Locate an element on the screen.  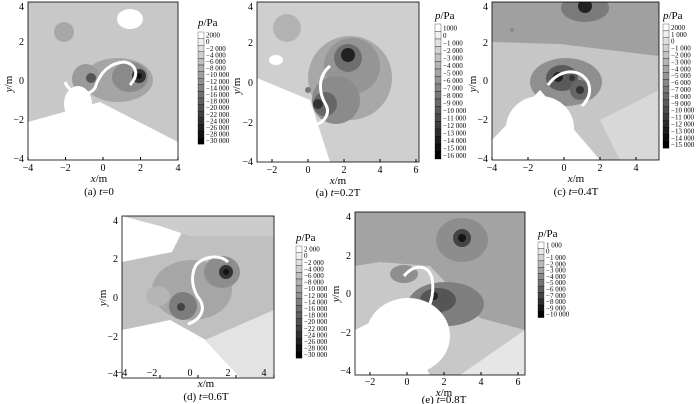
colorbar-label: −12 000 is located at coordinates (316, 296).